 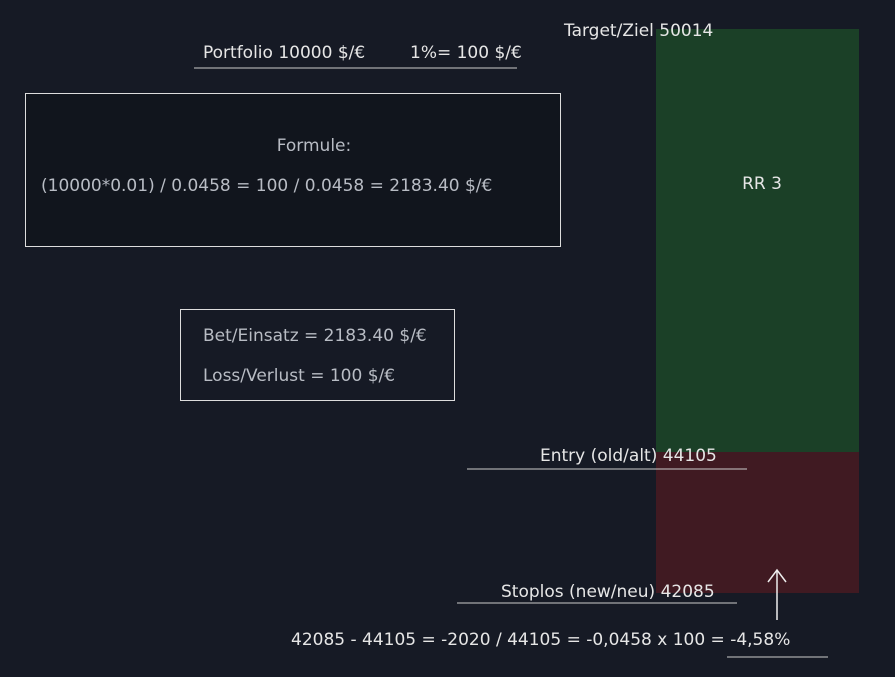 I want to click on loss-zone, so click(x=757, y=522).